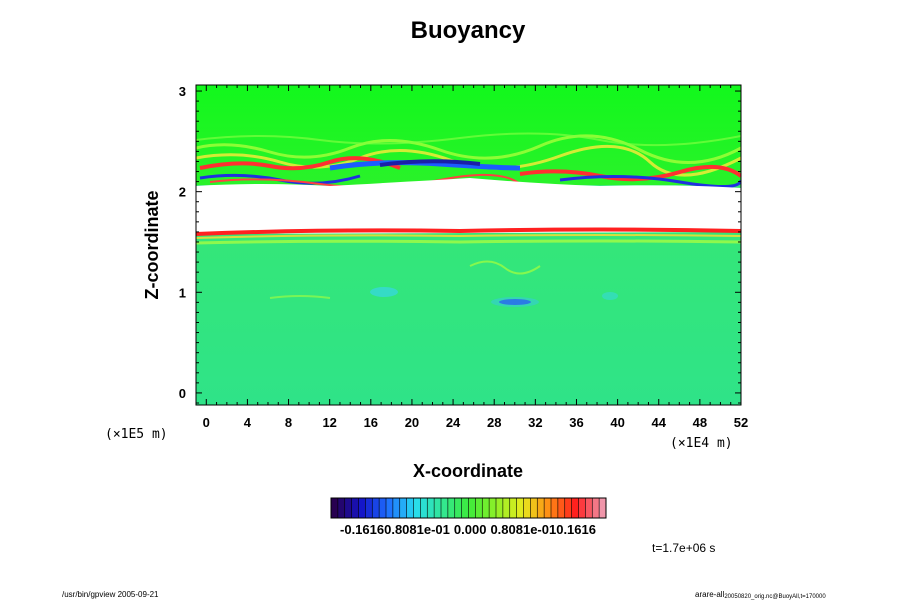  What do you see at coordinates (468, 471) in the screenshot?
I see `x-axis-label: X-coordinate` at bounding box center [468, 471].